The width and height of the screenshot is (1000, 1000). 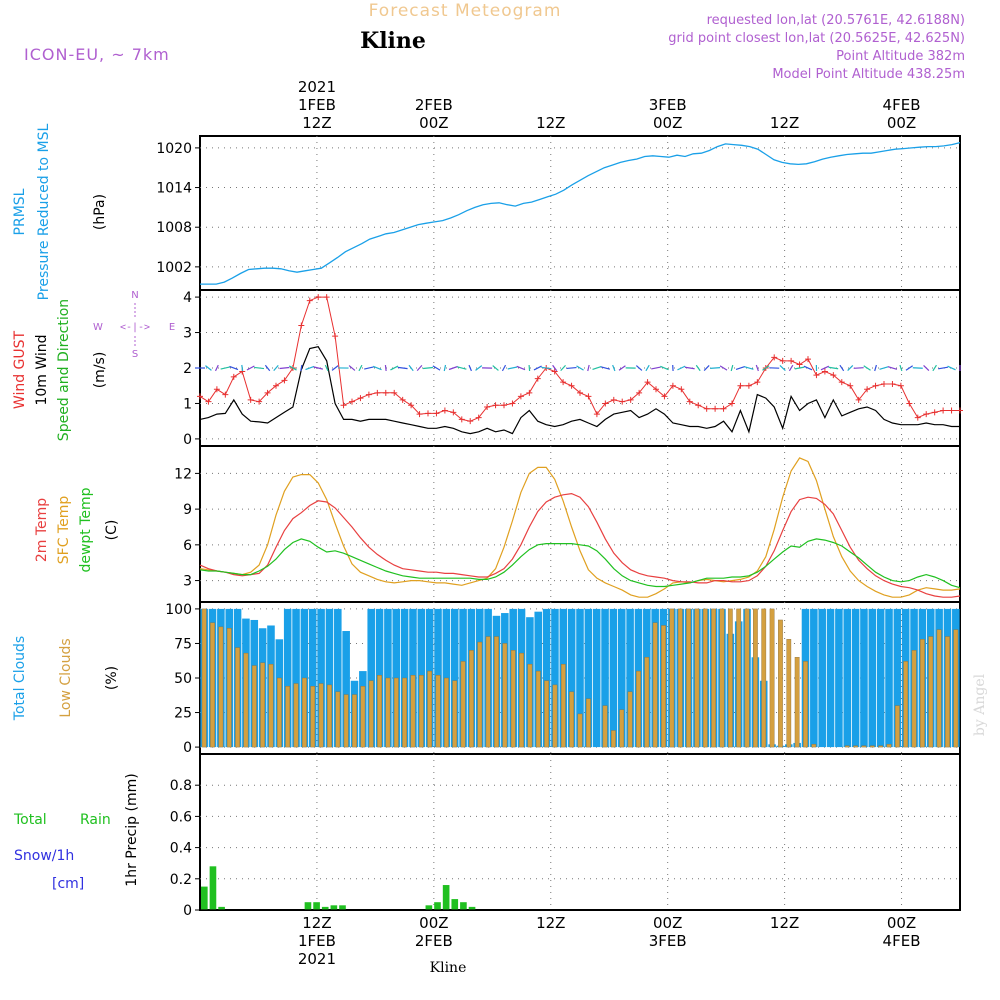 What do you see at coordinates (181, 849) in the screenshot?
I see `y-tick-label: 0.4` at bounding box center [181, 849].